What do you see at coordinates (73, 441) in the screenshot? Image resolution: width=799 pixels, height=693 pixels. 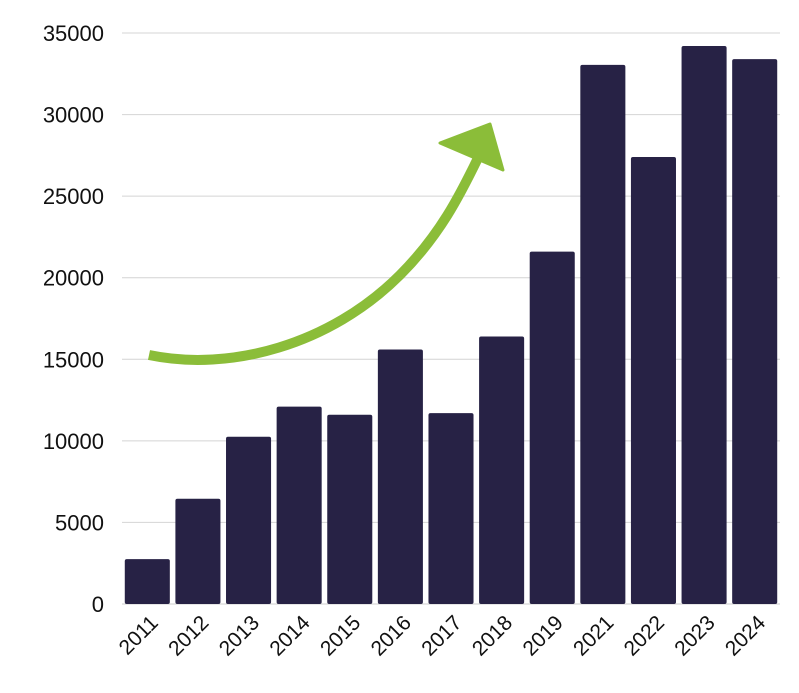 I see `y-tick-label: 10000` at bounding box center [73, 441].